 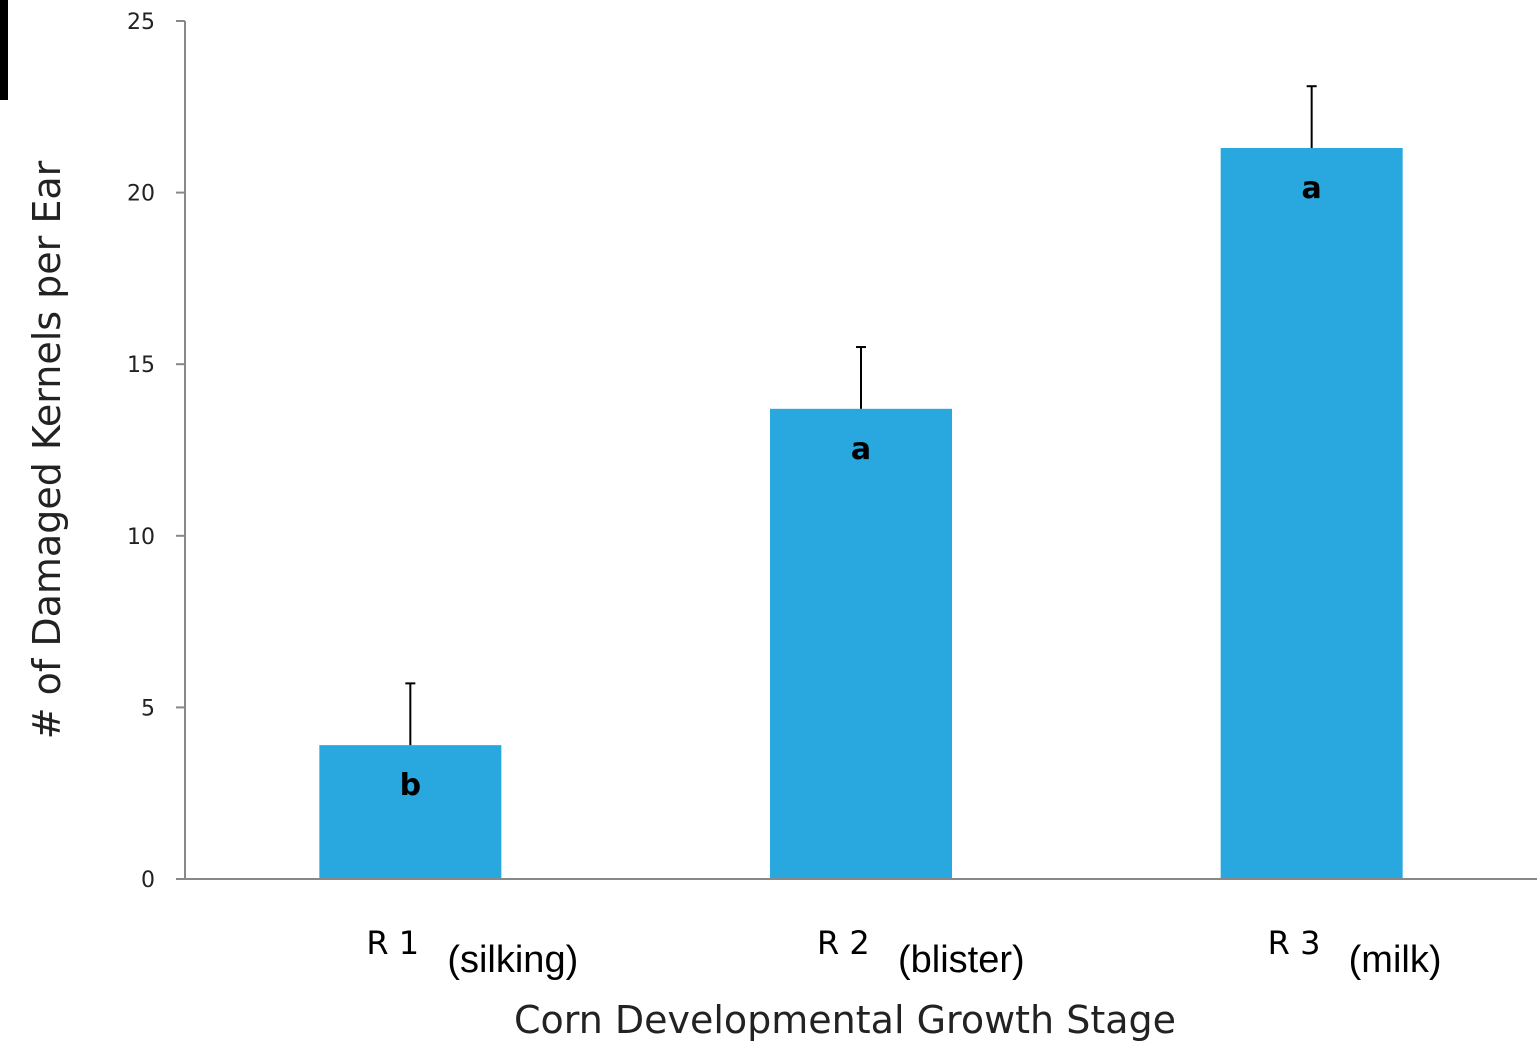 I want to click on x-category-label: R 1, so click(x=392, y=943).